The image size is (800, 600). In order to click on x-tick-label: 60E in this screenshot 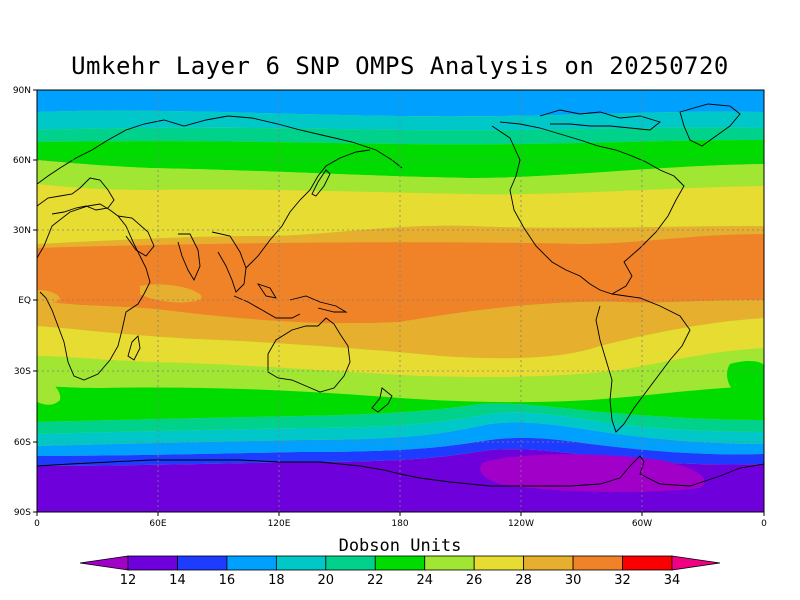, I will do `click(157, 524)`.